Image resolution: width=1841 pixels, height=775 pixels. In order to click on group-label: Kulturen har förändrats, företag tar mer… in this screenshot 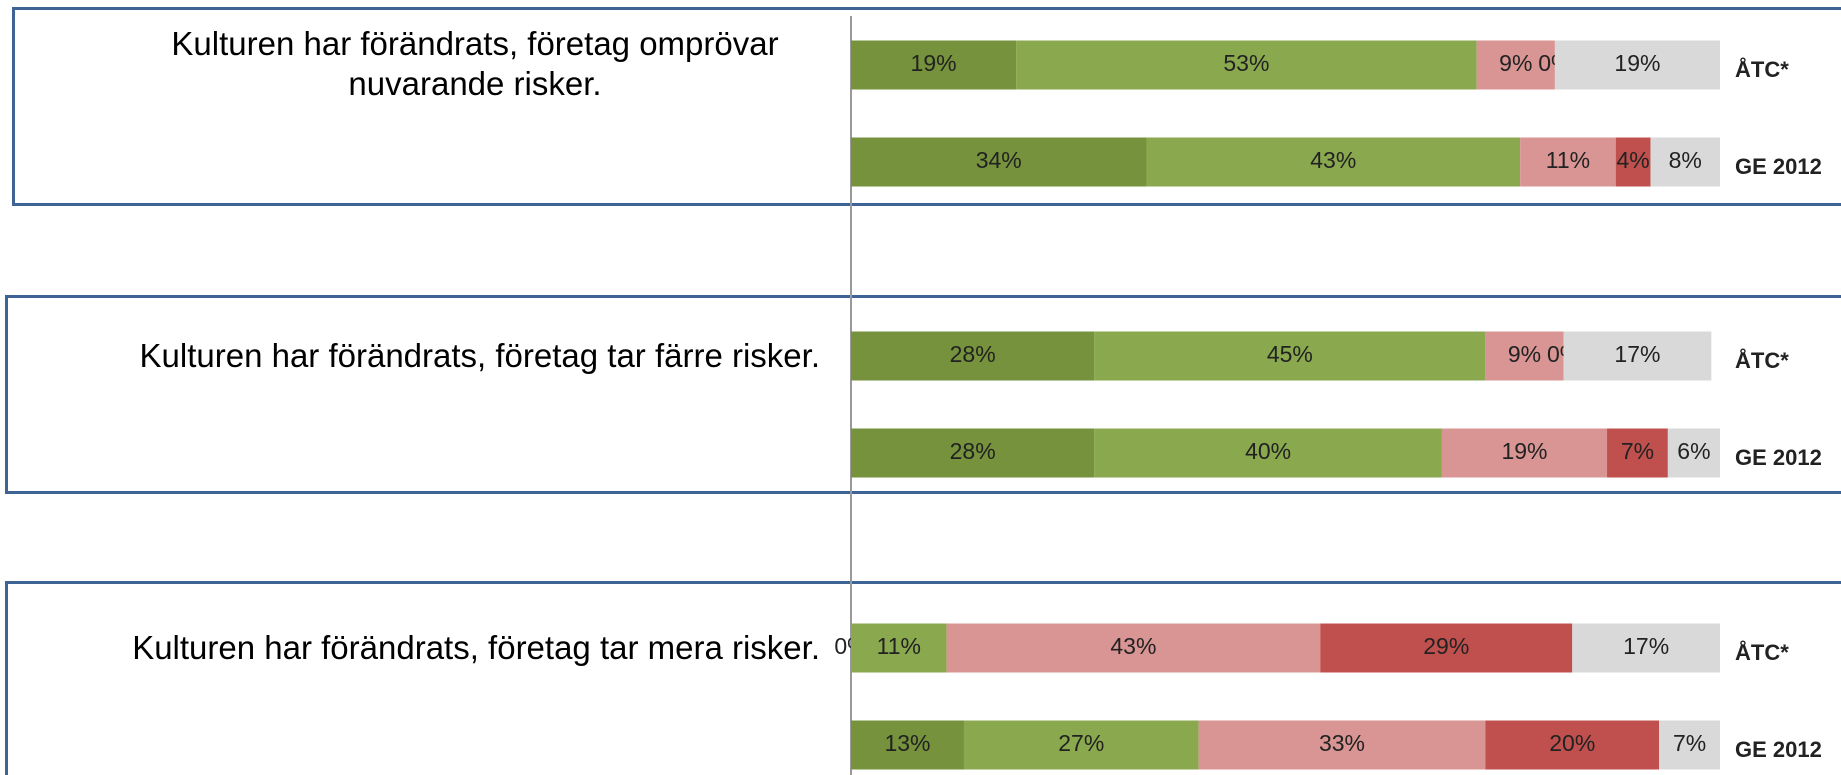, I will do `click(476, 647)`.